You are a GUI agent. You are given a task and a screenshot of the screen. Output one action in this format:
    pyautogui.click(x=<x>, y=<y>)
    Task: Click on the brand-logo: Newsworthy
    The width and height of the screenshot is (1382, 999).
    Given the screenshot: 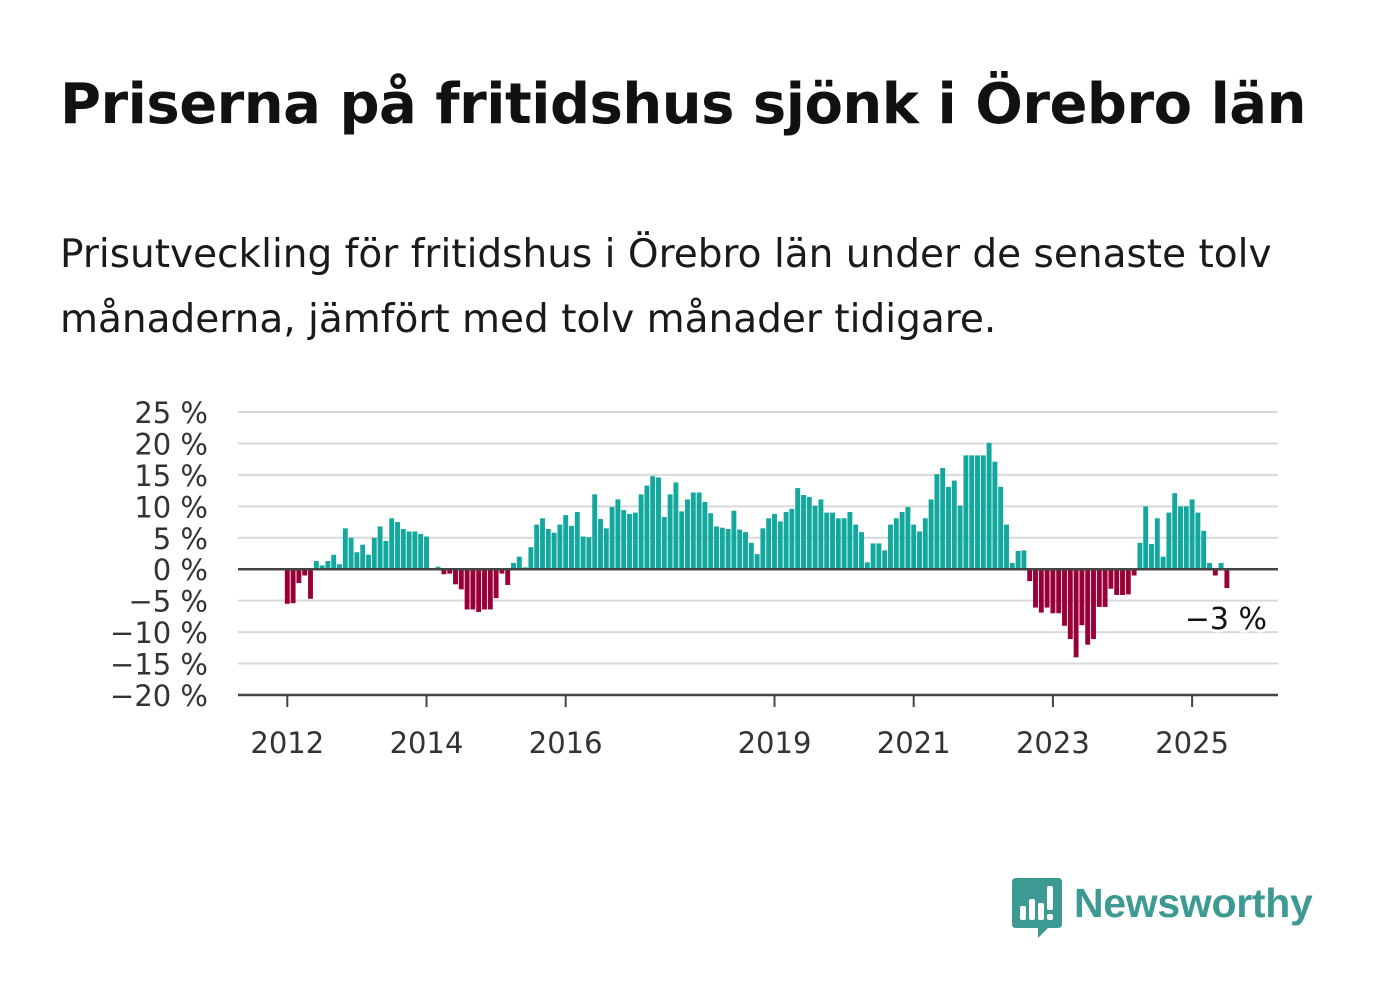 What is the action you would take?
    pyautogui.click(x=1162, y=909)
    